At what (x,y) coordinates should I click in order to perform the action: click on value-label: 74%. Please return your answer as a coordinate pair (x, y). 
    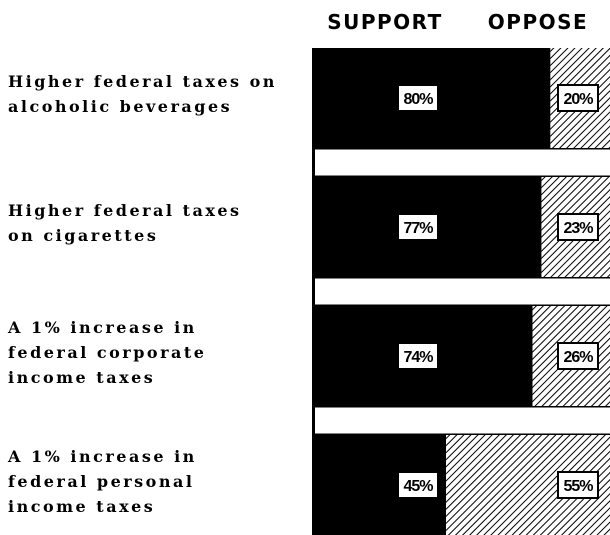
    Looking at the image, I should click on (418, 357).